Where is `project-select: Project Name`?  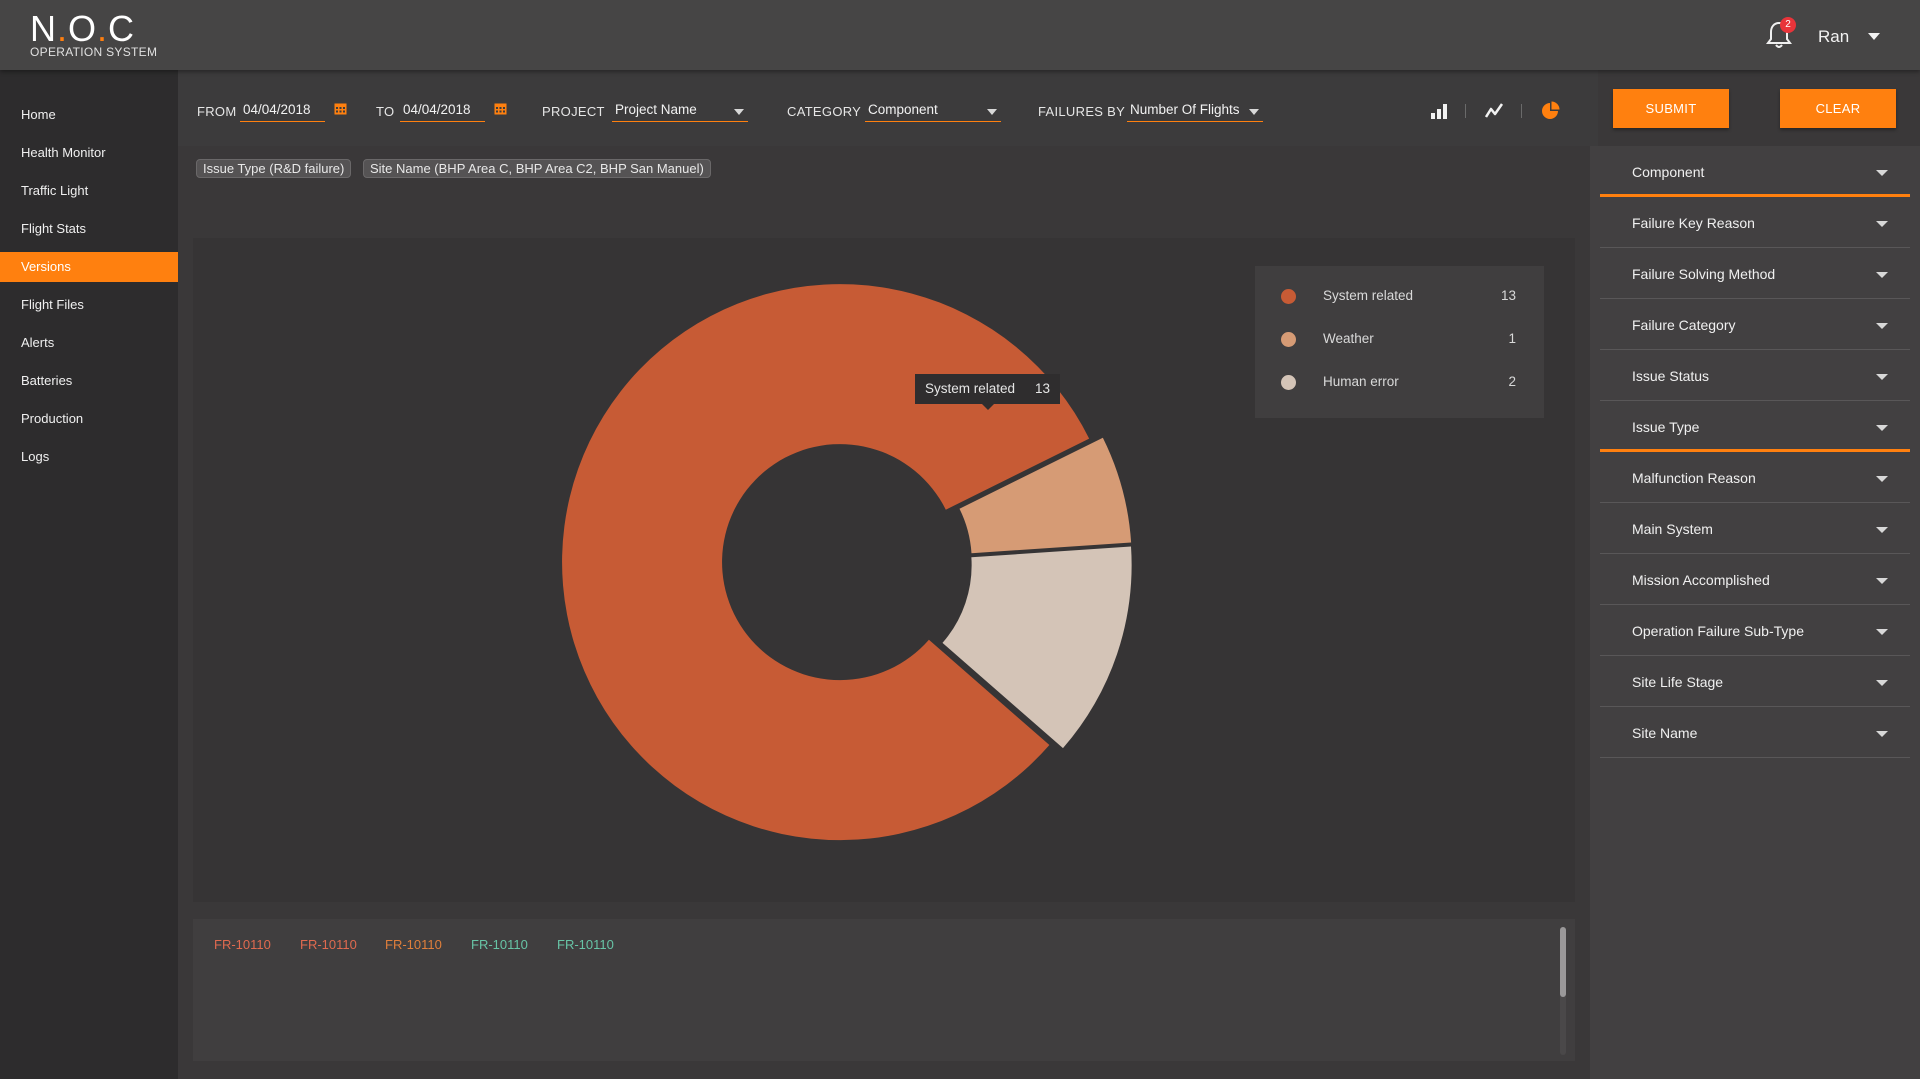
project-select: Project Name is located at coordinates (680, 112).